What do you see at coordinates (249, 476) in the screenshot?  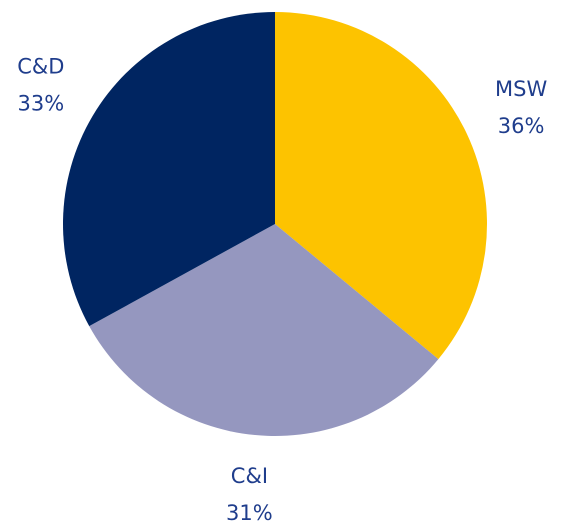 I see `slice-label: C&I` at bounding box center [249, 476].